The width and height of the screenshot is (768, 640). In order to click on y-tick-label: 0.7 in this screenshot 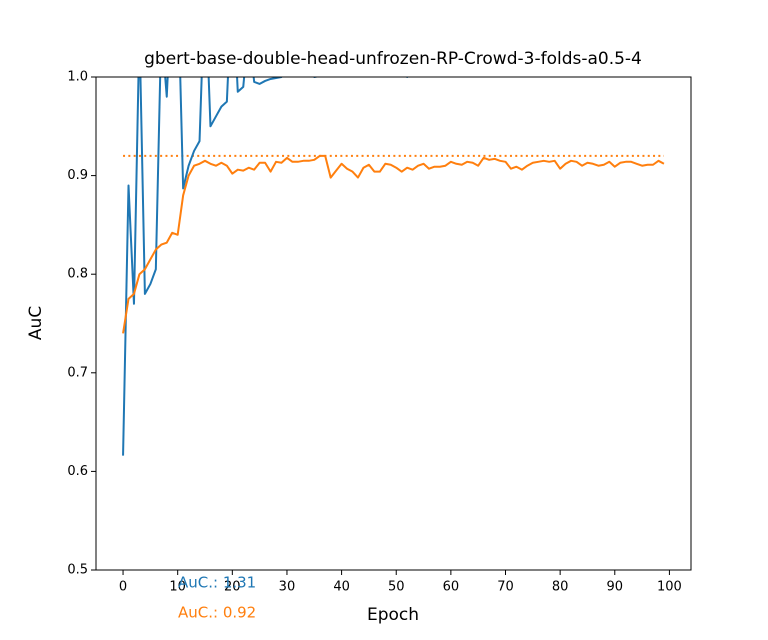, I will do `click(77, 372)`.